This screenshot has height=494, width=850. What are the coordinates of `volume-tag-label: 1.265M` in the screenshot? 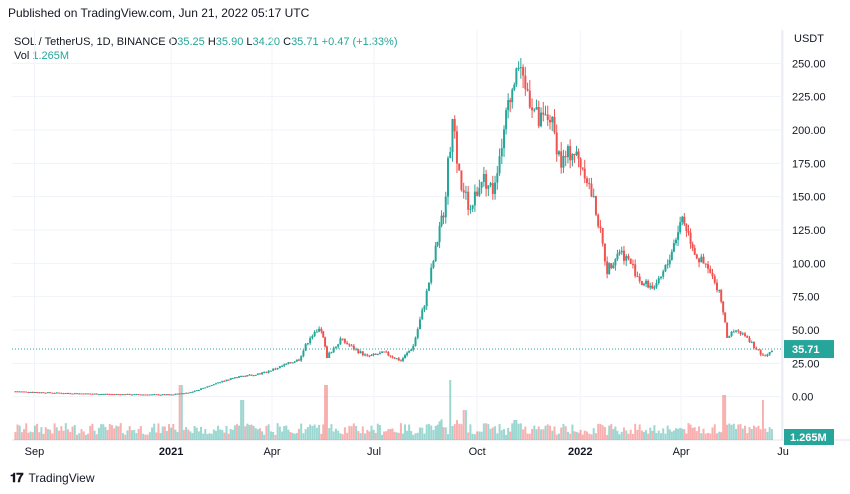 It's located at (808, 438).